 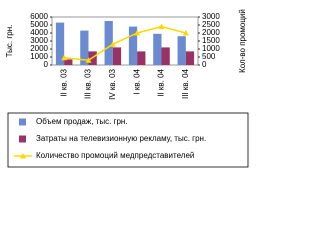 What do you see at coordinates (39, 48) in the screenshot?
I see `y-tick-label: 2000` at bounding box center [39, 48].